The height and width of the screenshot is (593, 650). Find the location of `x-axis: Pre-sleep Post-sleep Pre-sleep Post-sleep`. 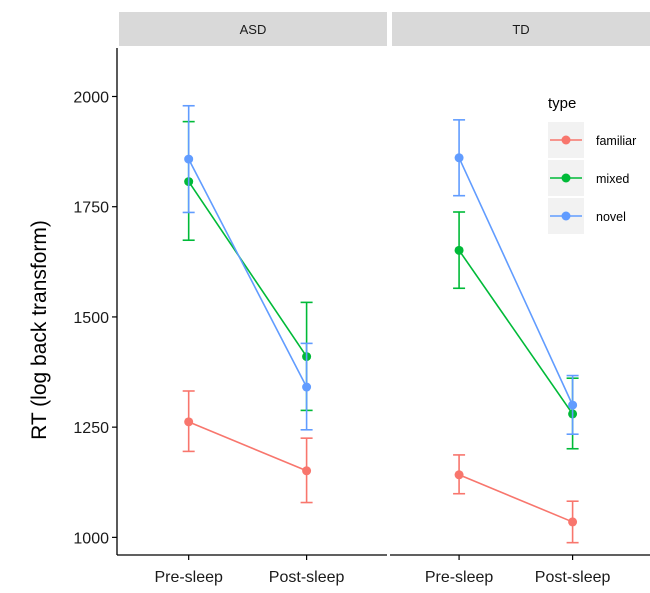

x-axis: Pre-sleep Post-sleep Pre-sleep Post-sleep is located at coordinates (383, 570).